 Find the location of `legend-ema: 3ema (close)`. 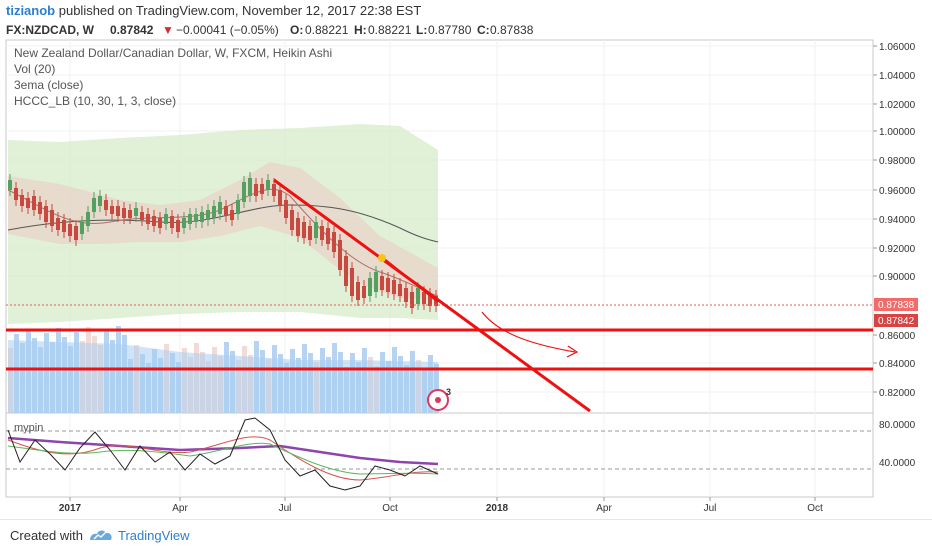

legend-ema: 3ema (close) is located at coordinates (49, 85).